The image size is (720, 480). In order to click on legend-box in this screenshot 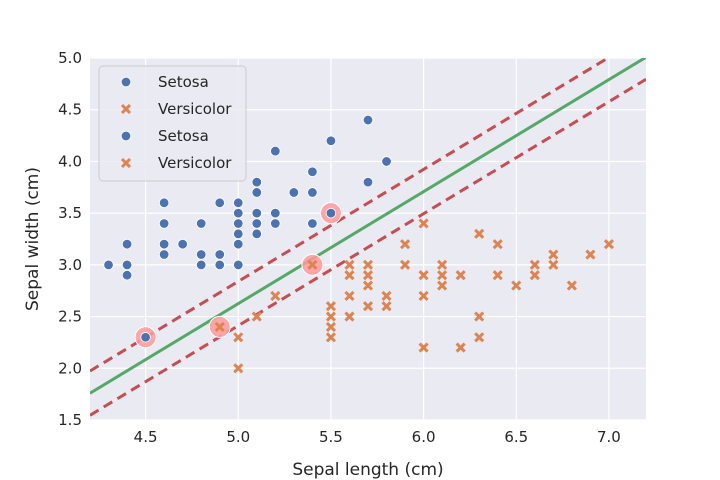, I will do `click(172, 123)`.